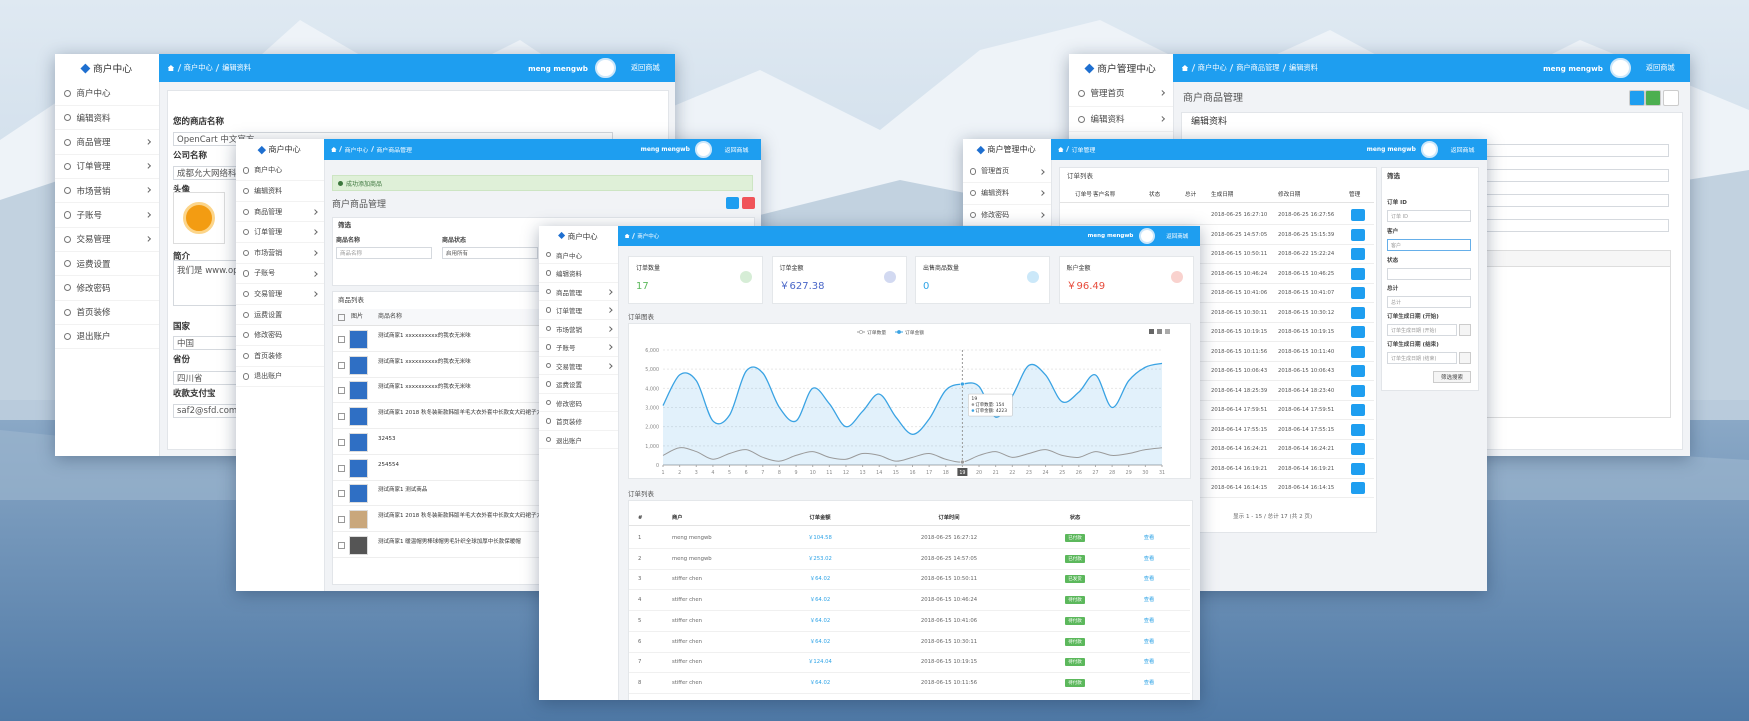 The height and width of the screenshot is (721, 1749). I want to click on input: 订单生成日期 (结束), so click(1422, 358).